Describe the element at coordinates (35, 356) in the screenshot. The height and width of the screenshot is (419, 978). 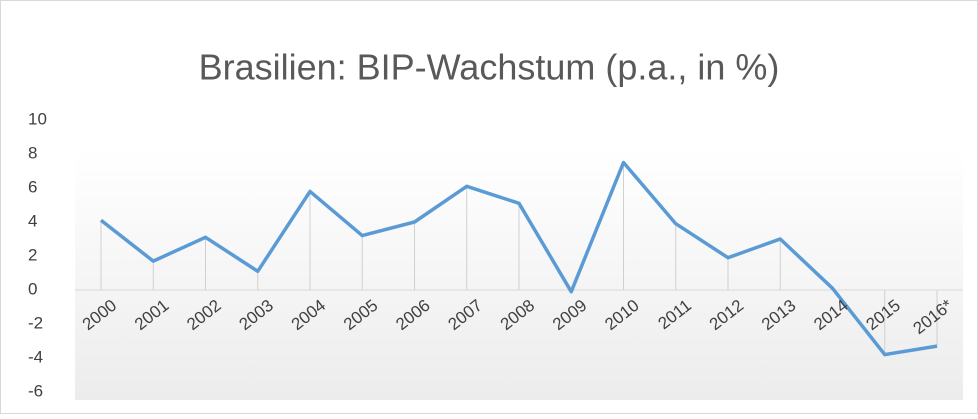
I see `y-tick-label: -4` at that location.